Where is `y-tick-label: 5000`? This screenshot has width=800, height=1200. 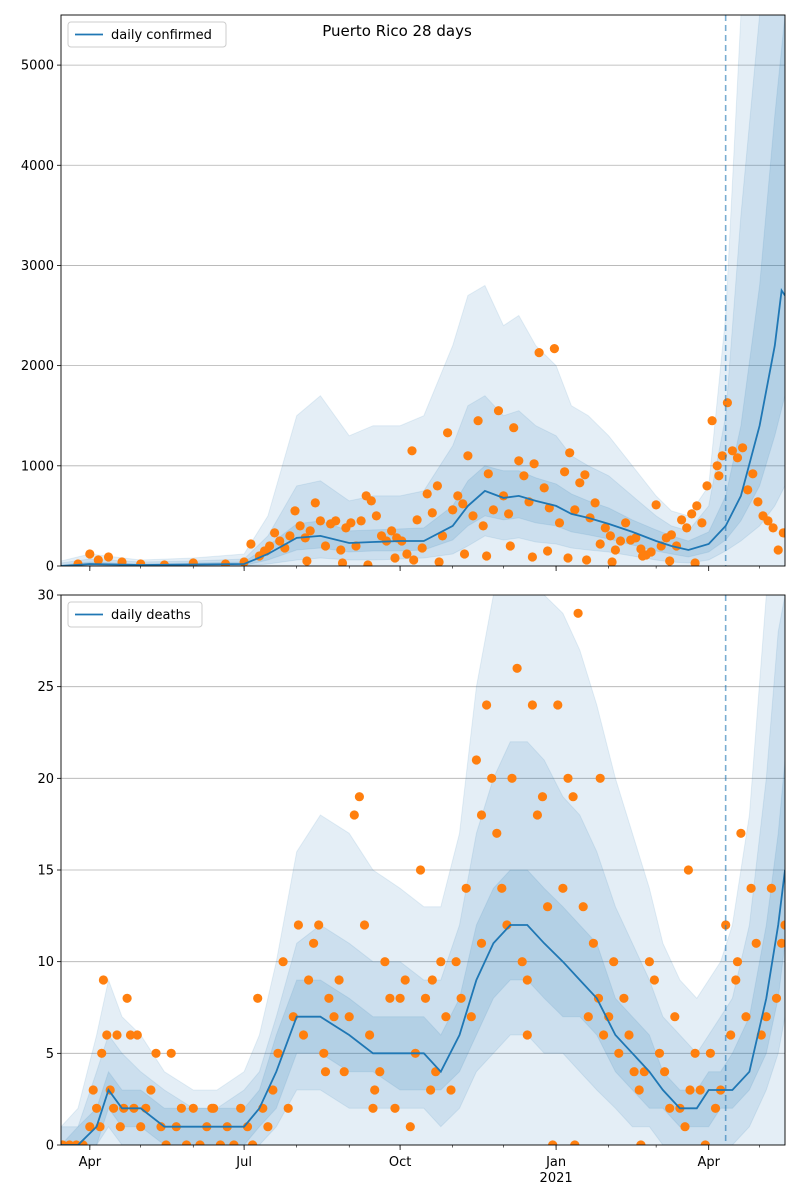 y-tick-label: 5000 is located at coordinates (37, 66).